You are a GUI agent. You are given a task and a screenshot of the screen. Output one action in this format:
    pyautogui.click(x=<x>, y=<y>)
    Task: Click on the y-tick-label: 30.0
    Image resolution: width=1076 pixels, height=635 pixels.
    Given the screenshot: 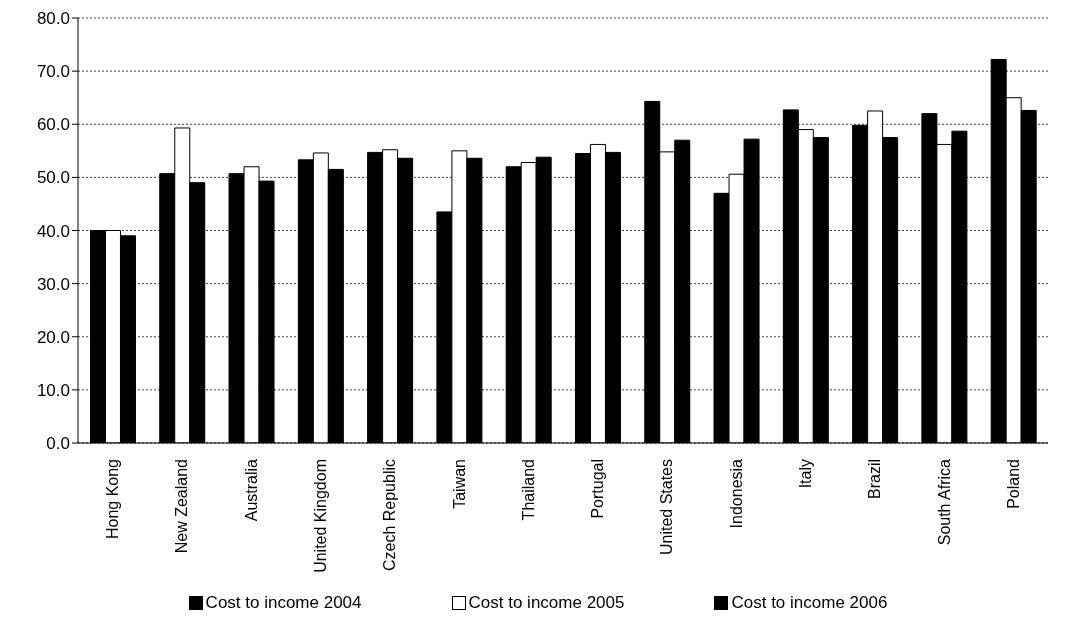 What is the action you would take?
    pyautogui.click(x=53, y=284)
    